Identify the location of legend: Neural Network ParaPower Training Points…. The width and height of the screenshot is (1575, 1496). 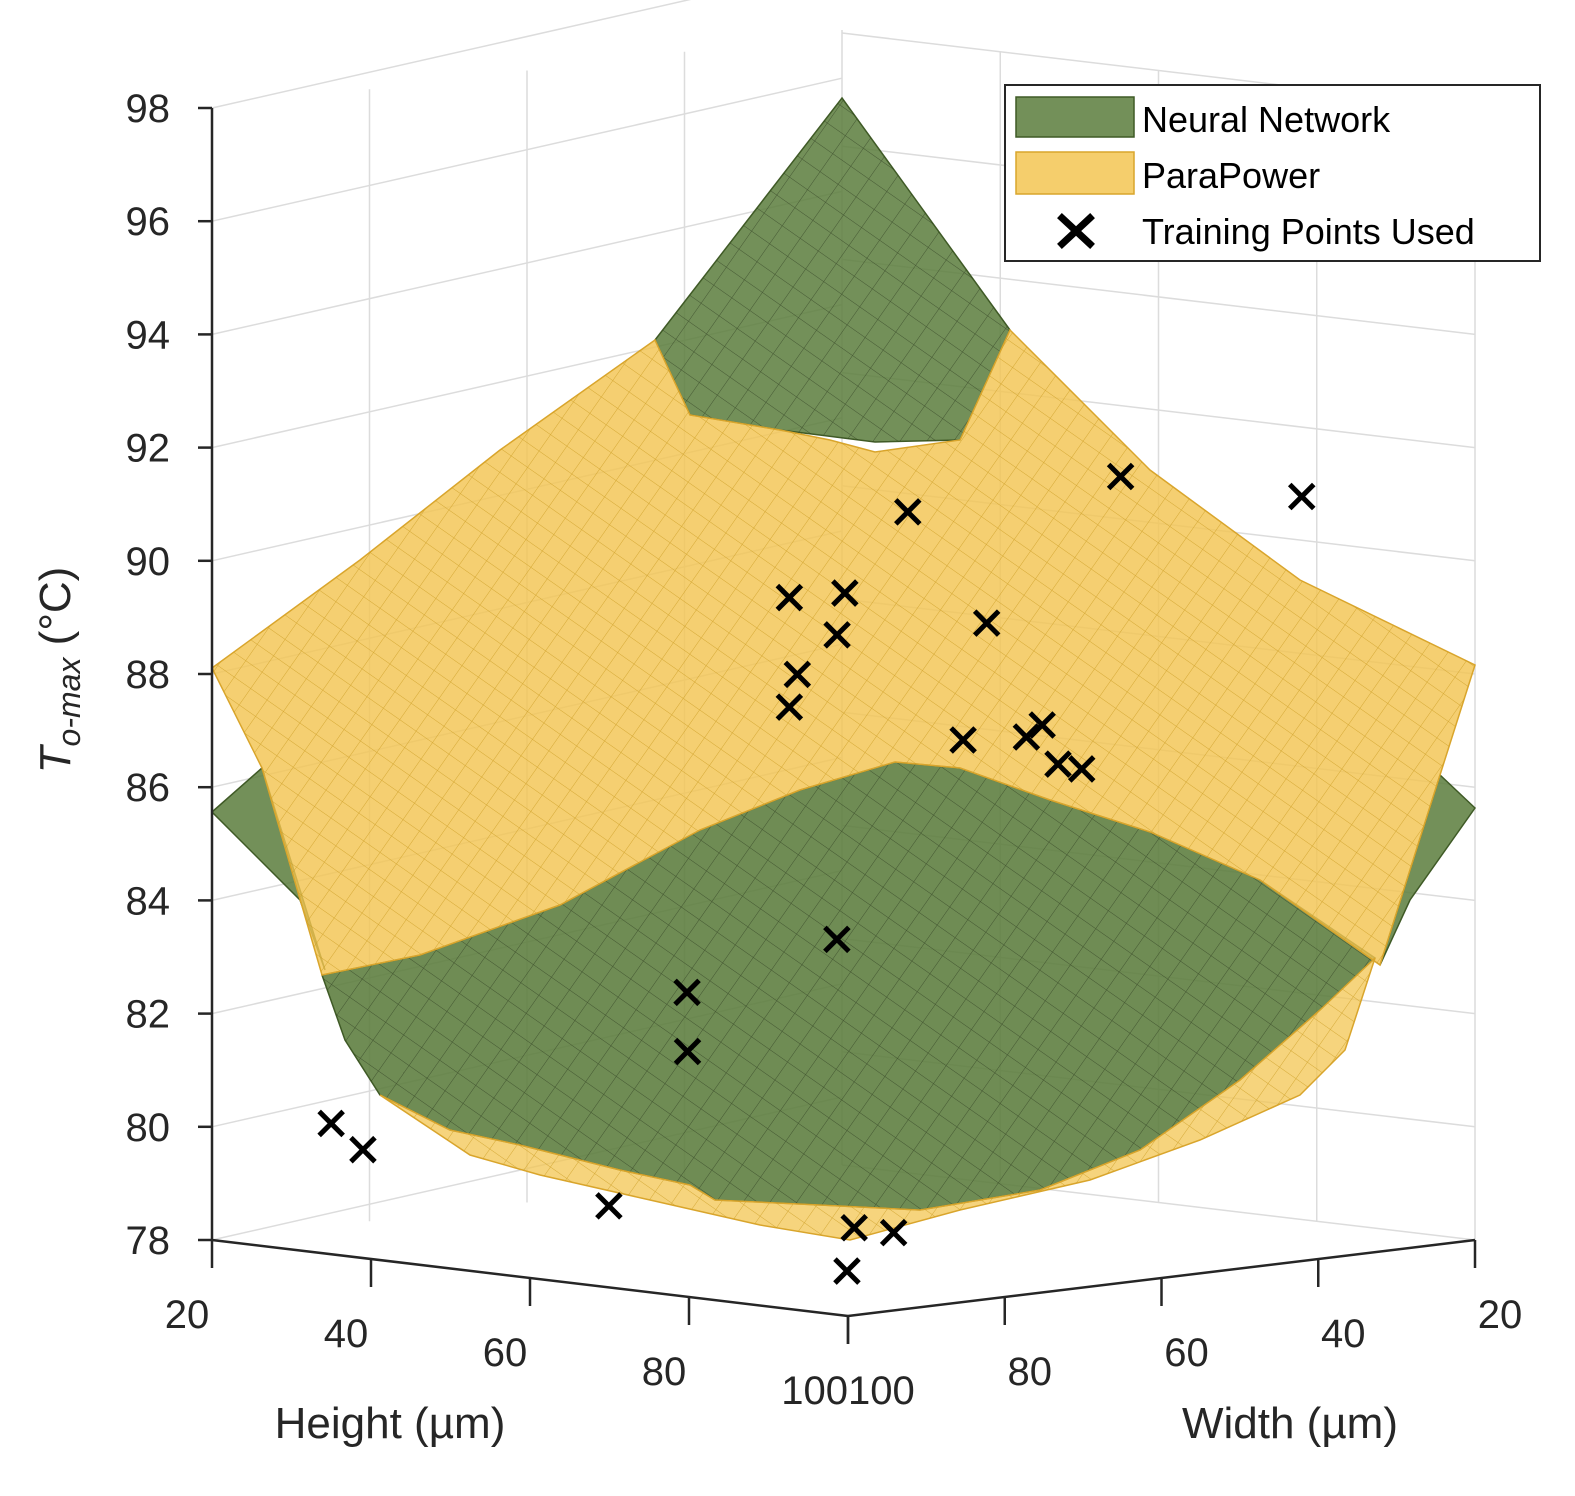
(1272, 173).